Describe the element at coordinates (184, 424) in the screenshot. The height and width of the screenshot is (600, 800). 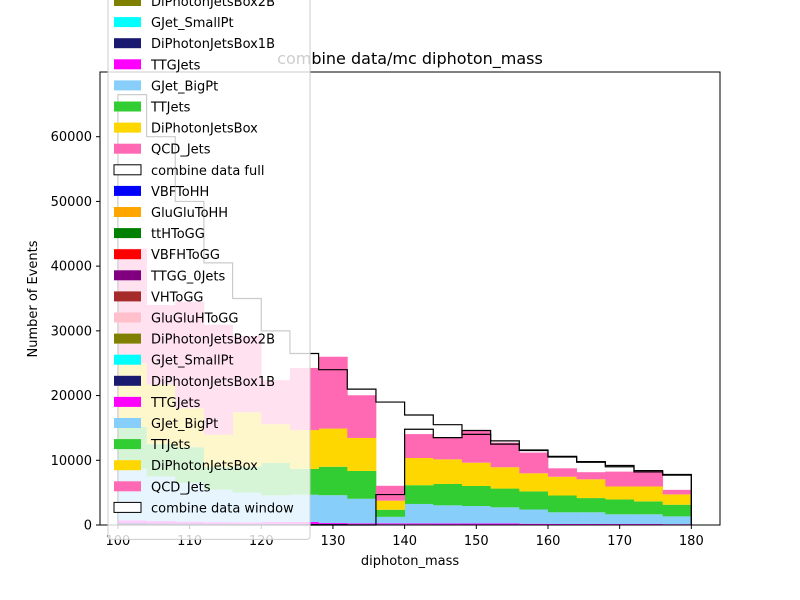
I see `legend-entry-gjet-bigpt-label: GJet_BigPt` at that location.